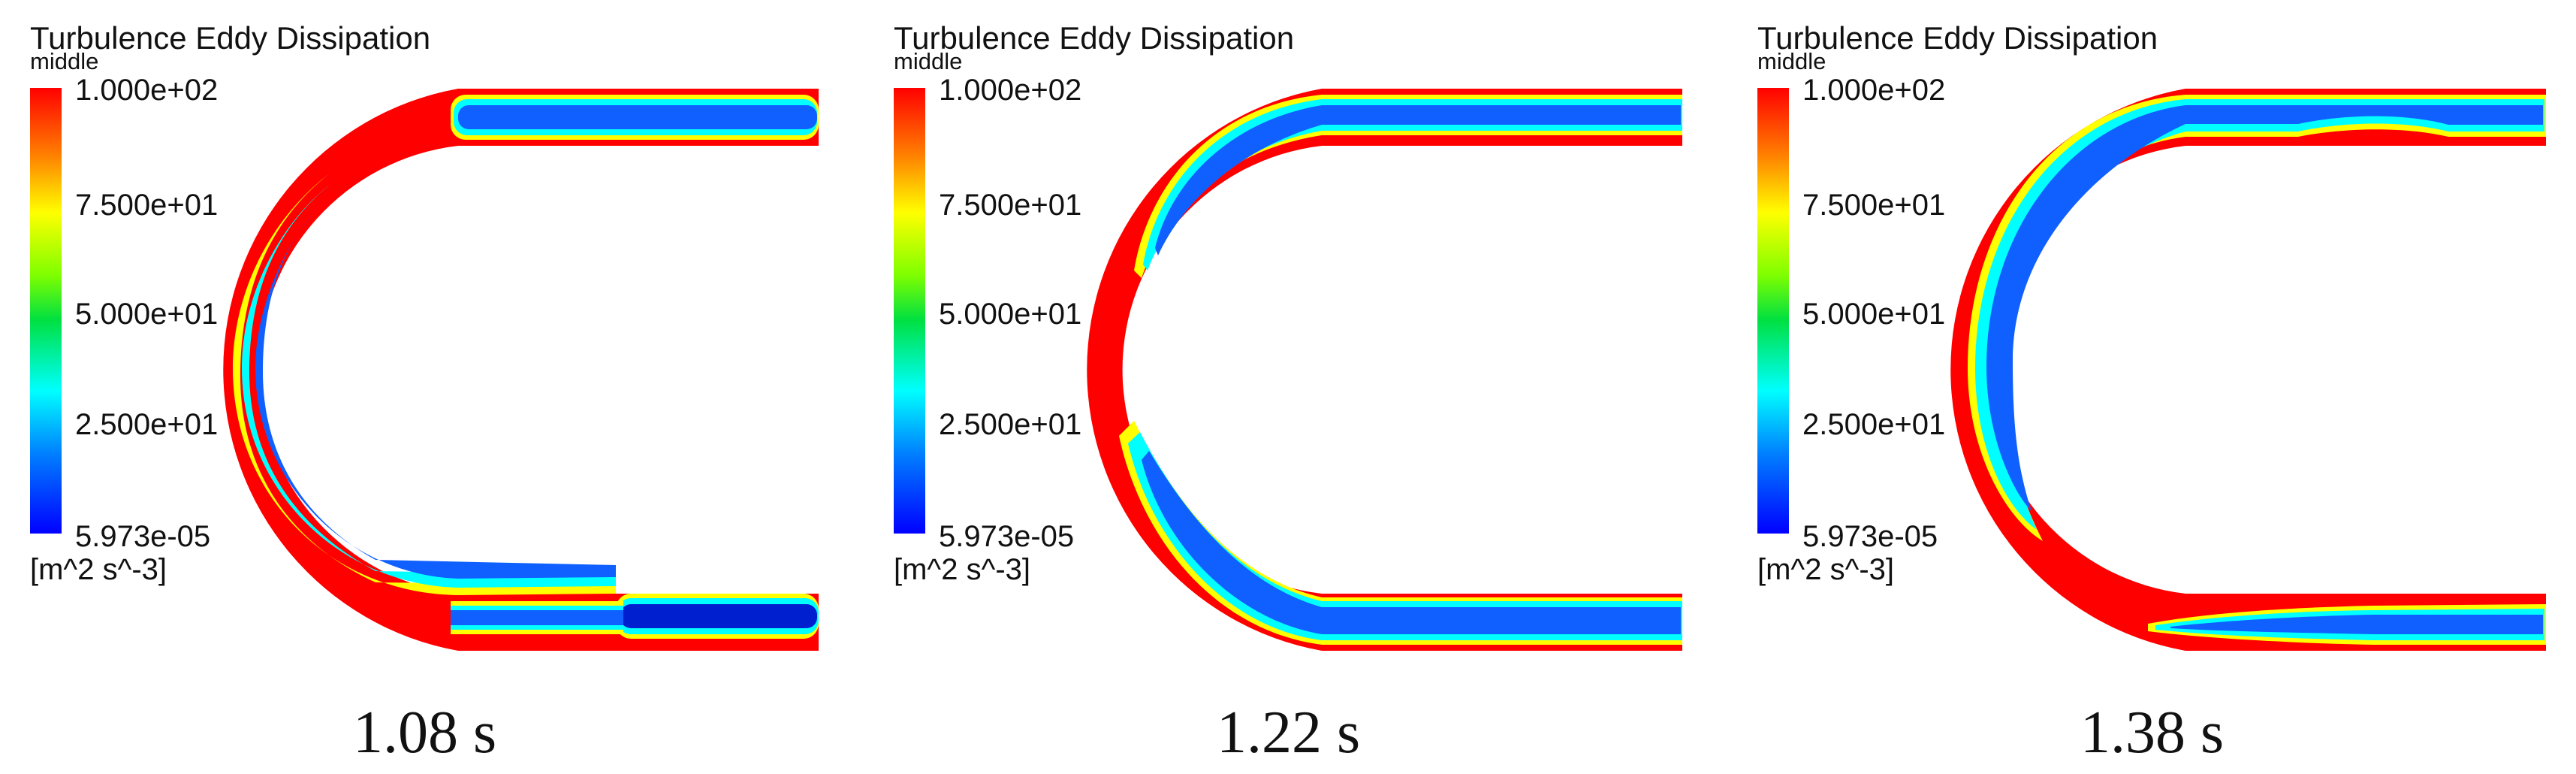 This screenshot has height=774, width=2576. What do you see at coordinates (2152, 733) in the screenshot?
I see `time-caption: 1.38 s` at bounding box center [2152, 733].